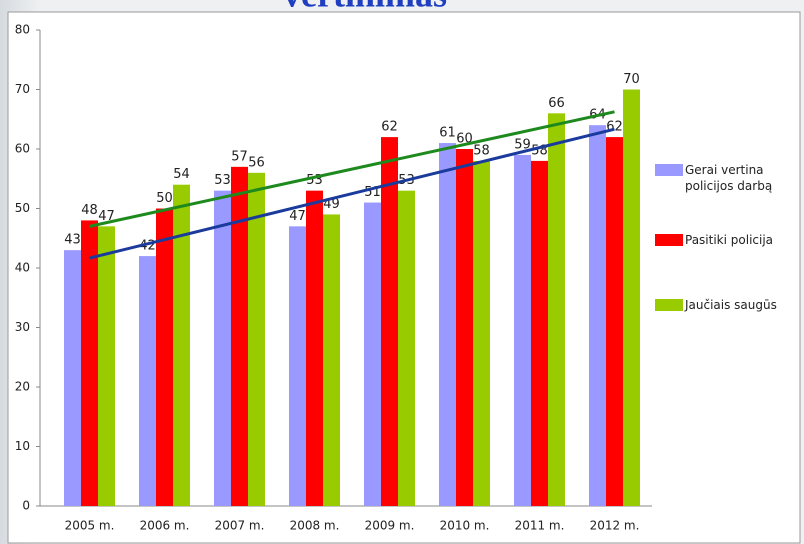  What do you see at coordinates (447, 133) in the screenshot?
I see `data-label: 61` at bounding box center [447, 133].